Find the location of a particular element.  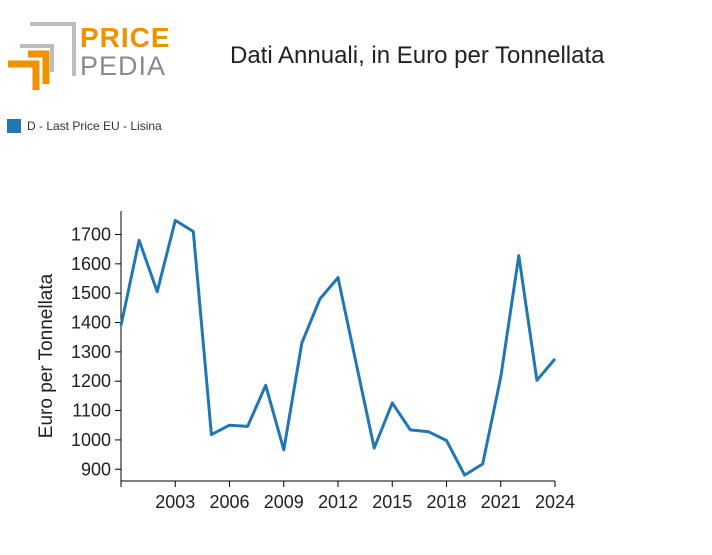

y-axis: 900 1000 1100 1200 1300 1400 1500 1600 1700 is located at coordinates (96, 346).